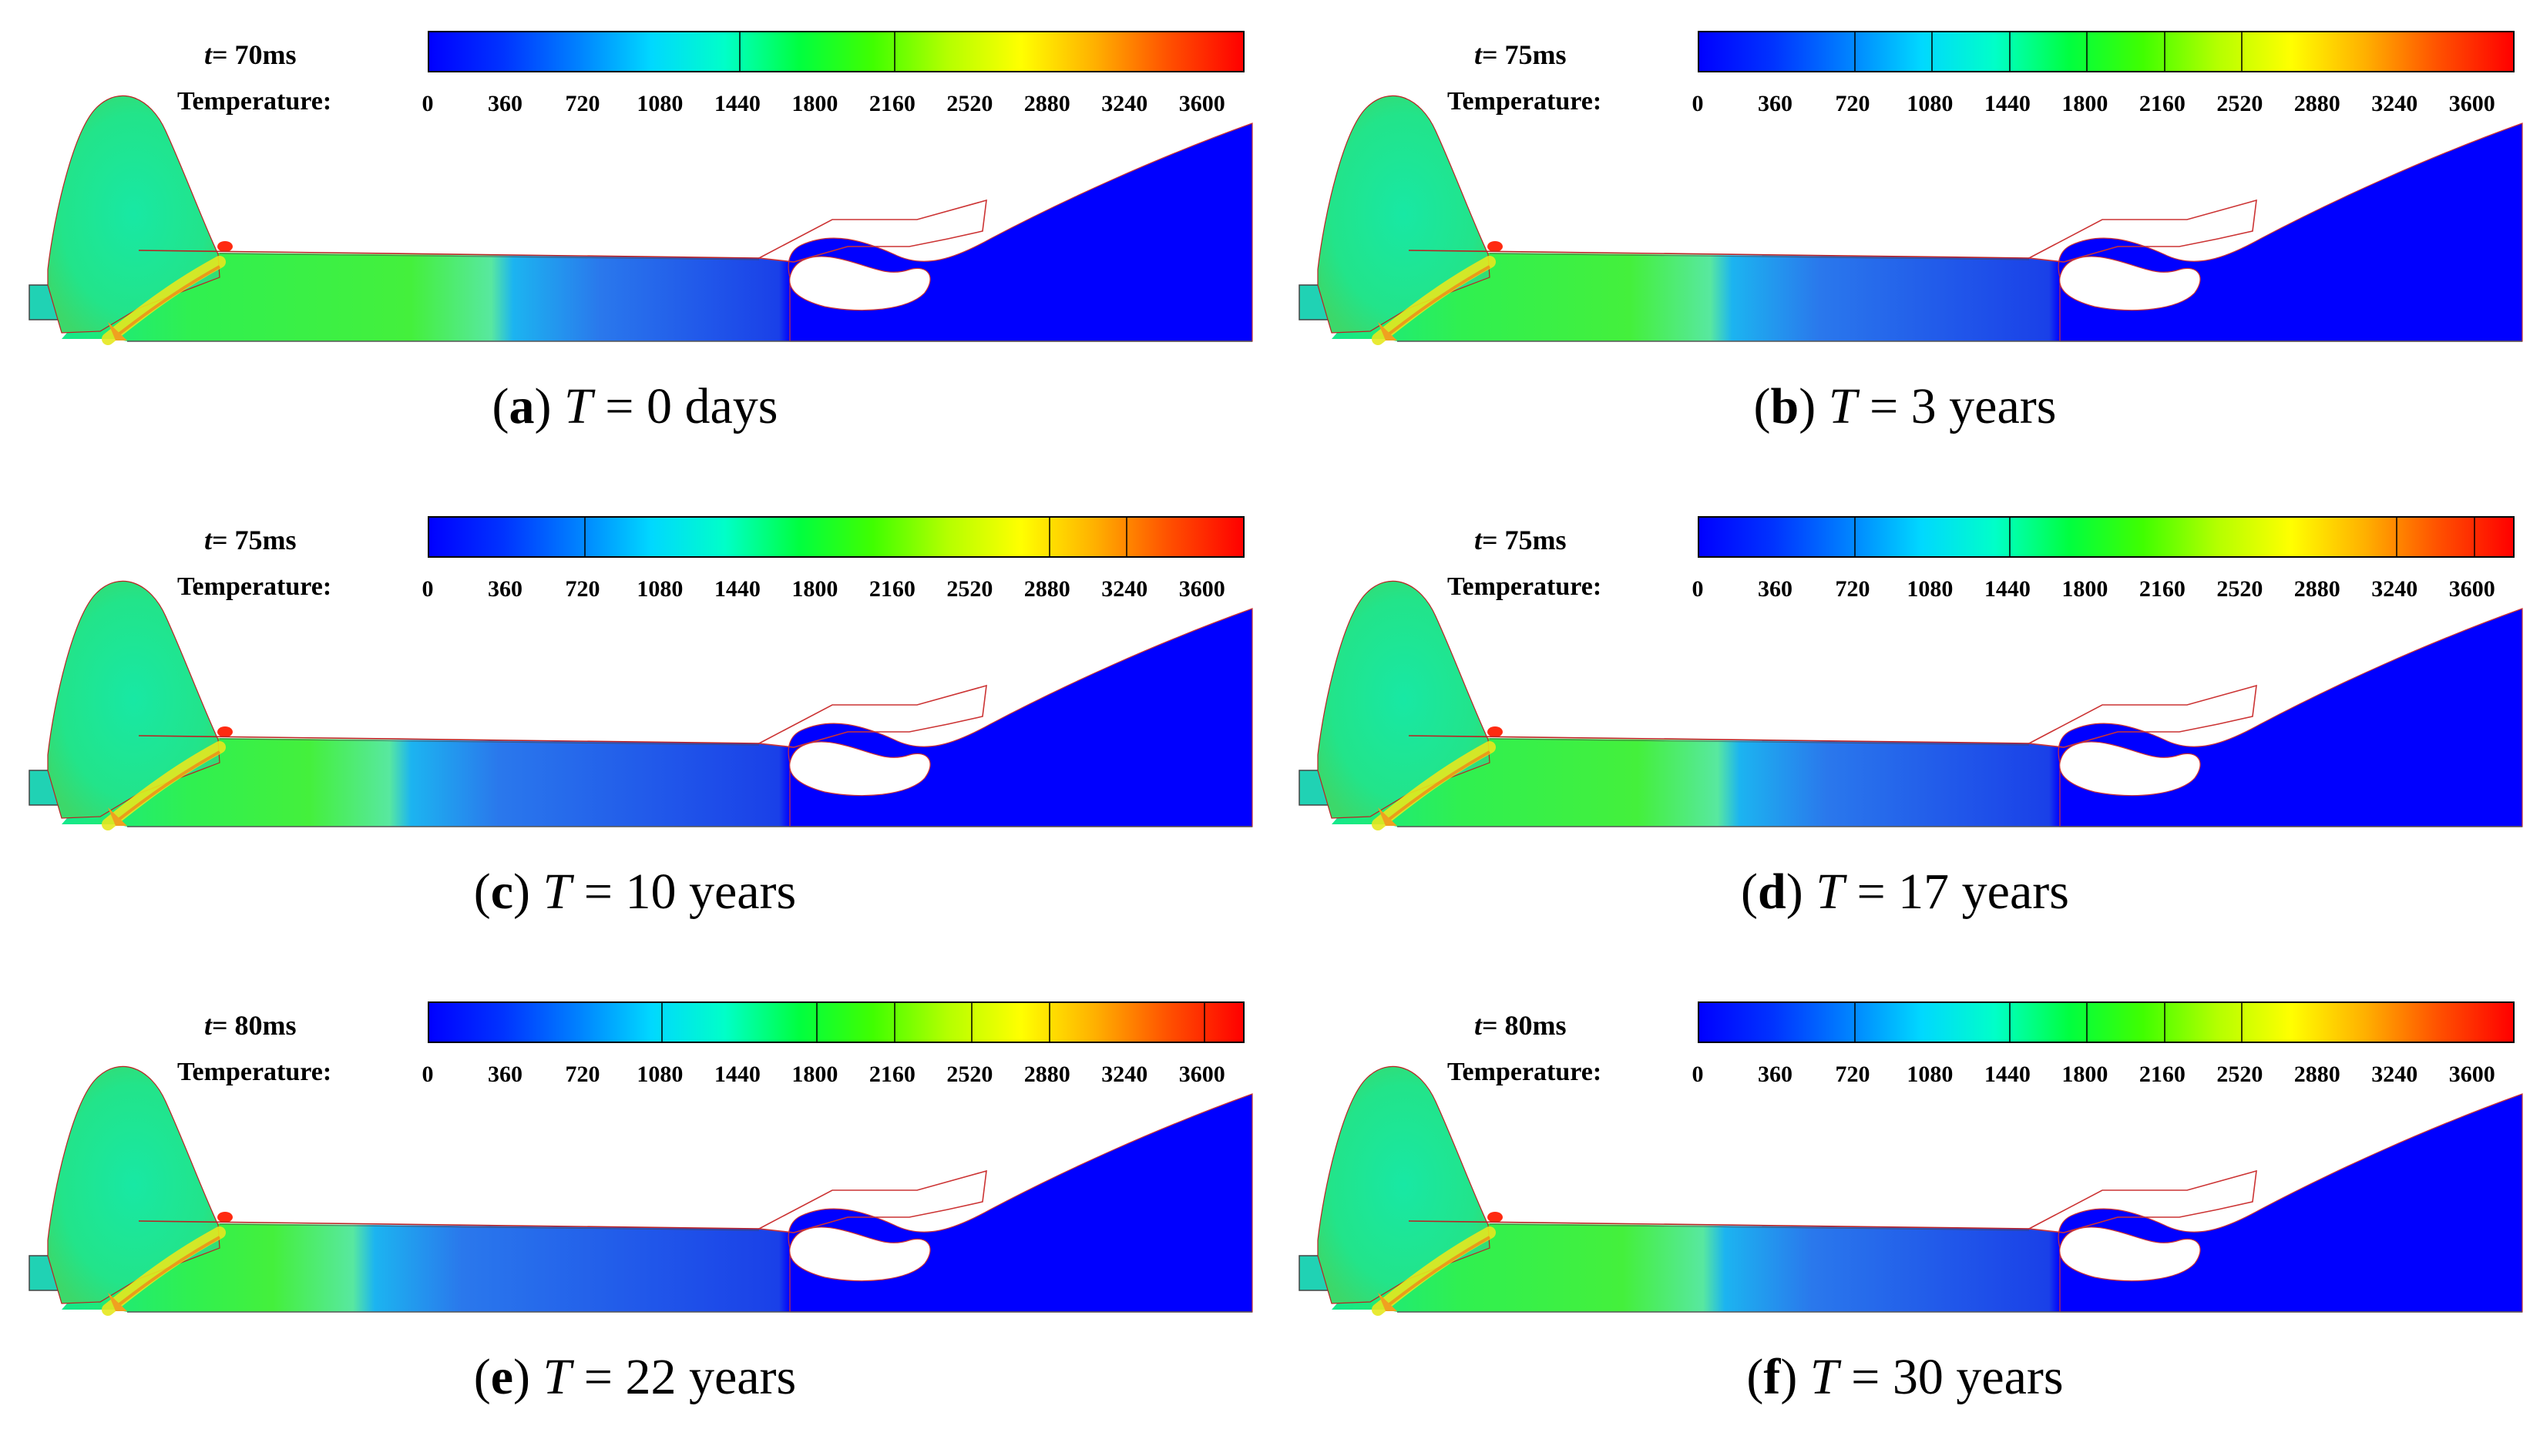  What do you see at coordinates (1951, 1377) in the screenshot?
I see `caption-value: = 30 years` at bounding box center [1951, 1377].